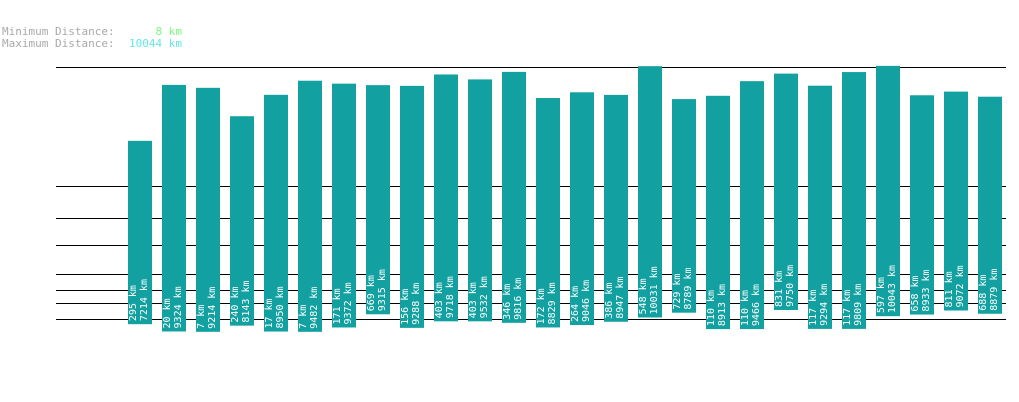 The height and width of the screenshot is (402, 1019). What do you see at coordinates (155, 43) in the screenshot?
I see `max-distance-value: 10044 km` at bounding box center [155, 43].